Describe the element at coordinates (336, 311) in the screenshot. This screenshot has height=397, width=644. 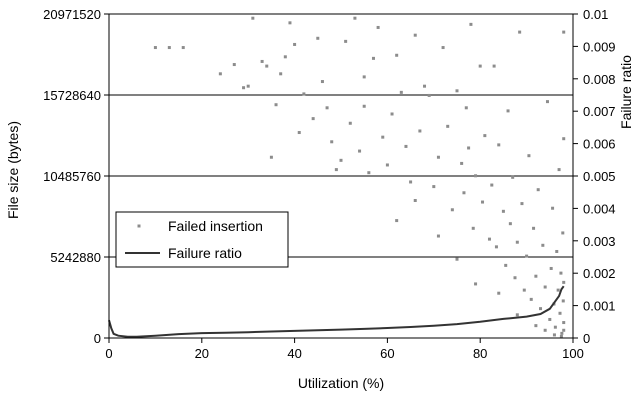
I see `line-series-failure-ratio` at that location.